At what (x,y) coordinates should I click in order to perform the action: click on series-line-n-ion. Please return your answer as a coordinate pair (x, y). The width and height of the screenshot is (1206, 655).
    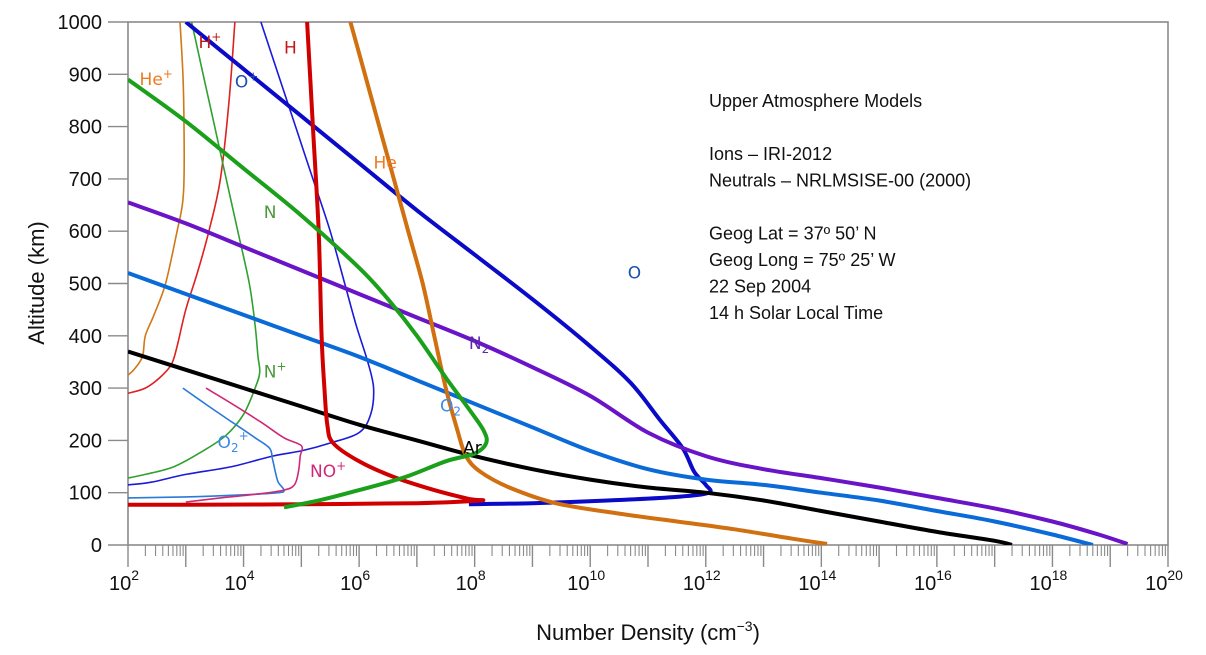
    Looking at the image, I should click on (194, 250).